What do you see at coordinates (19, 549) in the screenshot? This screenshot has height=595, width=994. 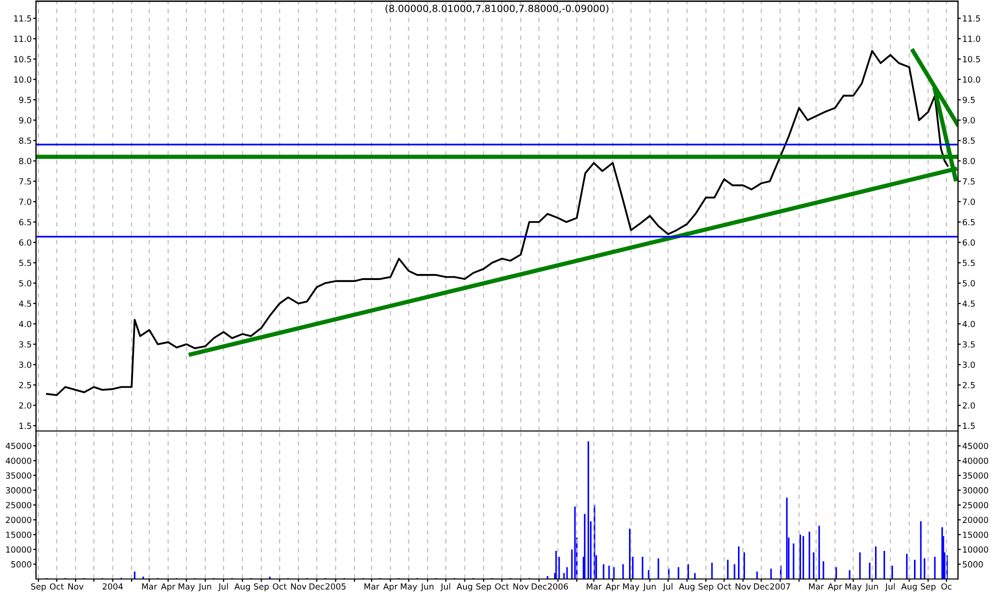 I see `y-tick-label: 10000` at bounding box center [19, 549].